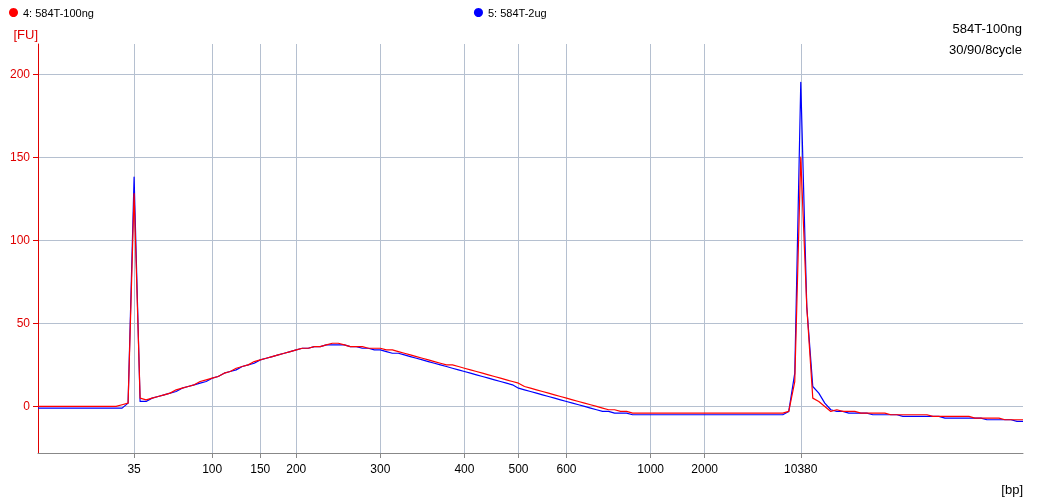 This screenshot has width=1044, height=497. What do you see at coordinates (134, 469) in the screenshot?
I see `x-tick-label: 35` at bounding box center [134, 469].